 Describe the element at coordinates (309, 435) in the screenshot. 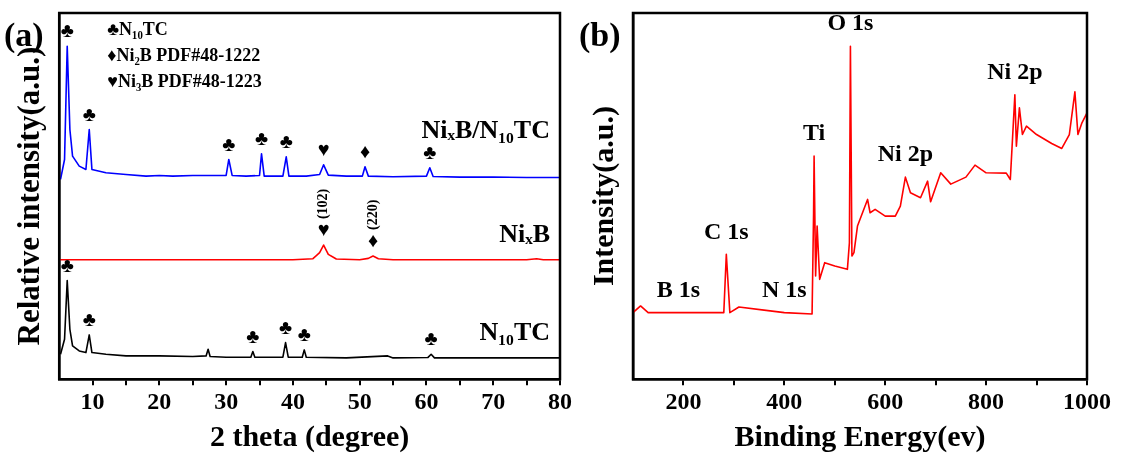

I see `x-axis-title: 2 theta (degree)` at that location.